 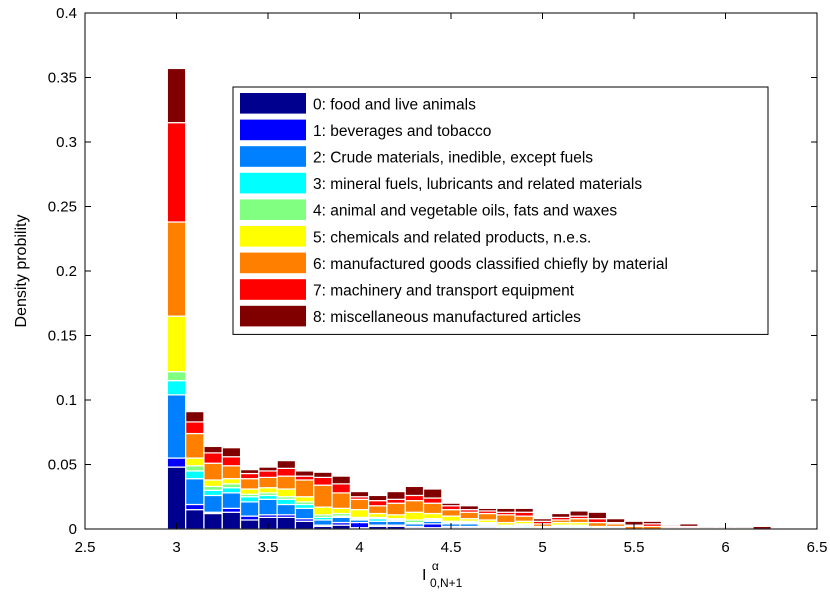 I want to click on x-tick-label: 4, so click(x=359, y=547).